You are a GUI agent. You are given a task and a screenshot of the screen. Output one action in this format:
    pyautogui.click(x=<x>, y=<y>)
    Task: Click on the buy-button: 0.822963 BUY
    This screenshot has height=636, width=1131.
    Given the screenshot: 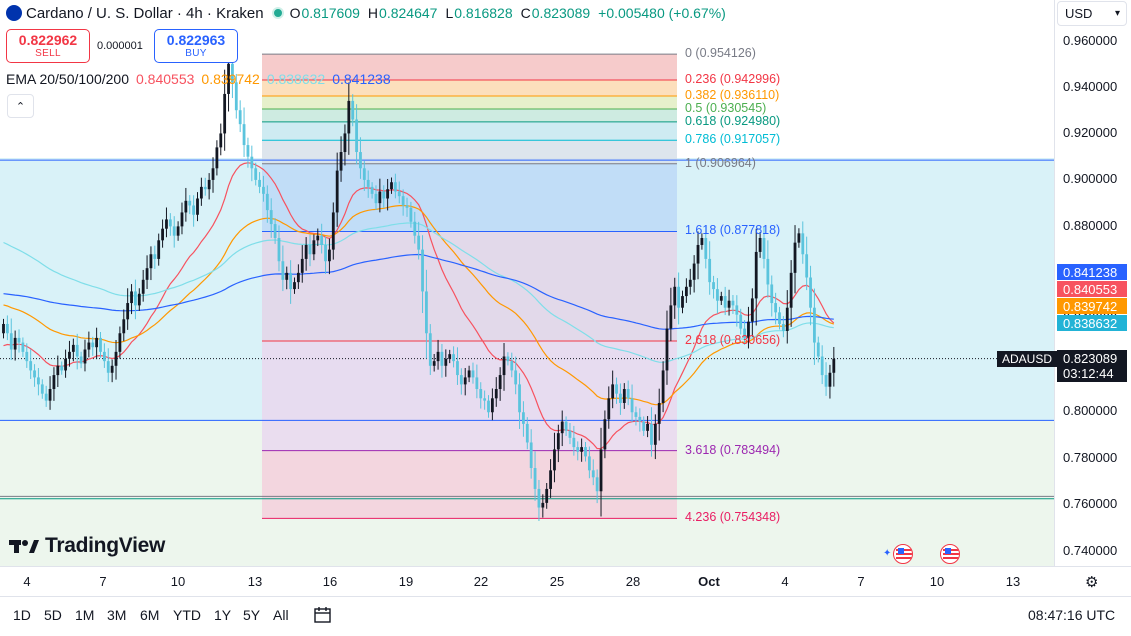 What is the action you would take?
    pyautogui.click(x=196, y=46)
    